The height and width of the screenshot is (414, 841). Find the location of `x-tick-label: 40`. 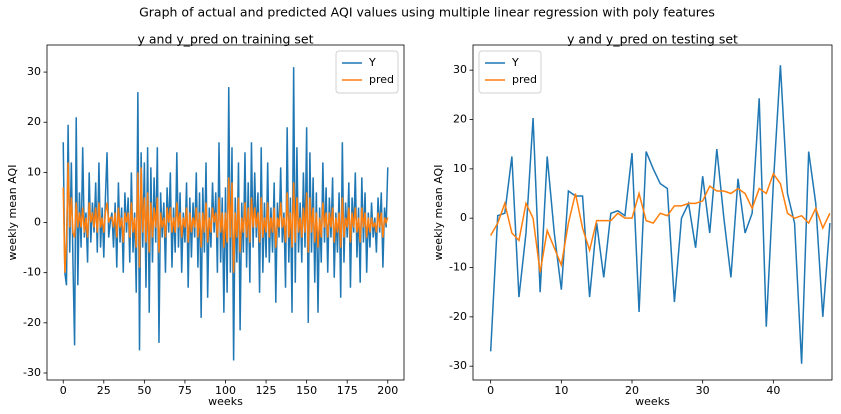

x-tick-label: 40 is located at coordinates (773, 390).